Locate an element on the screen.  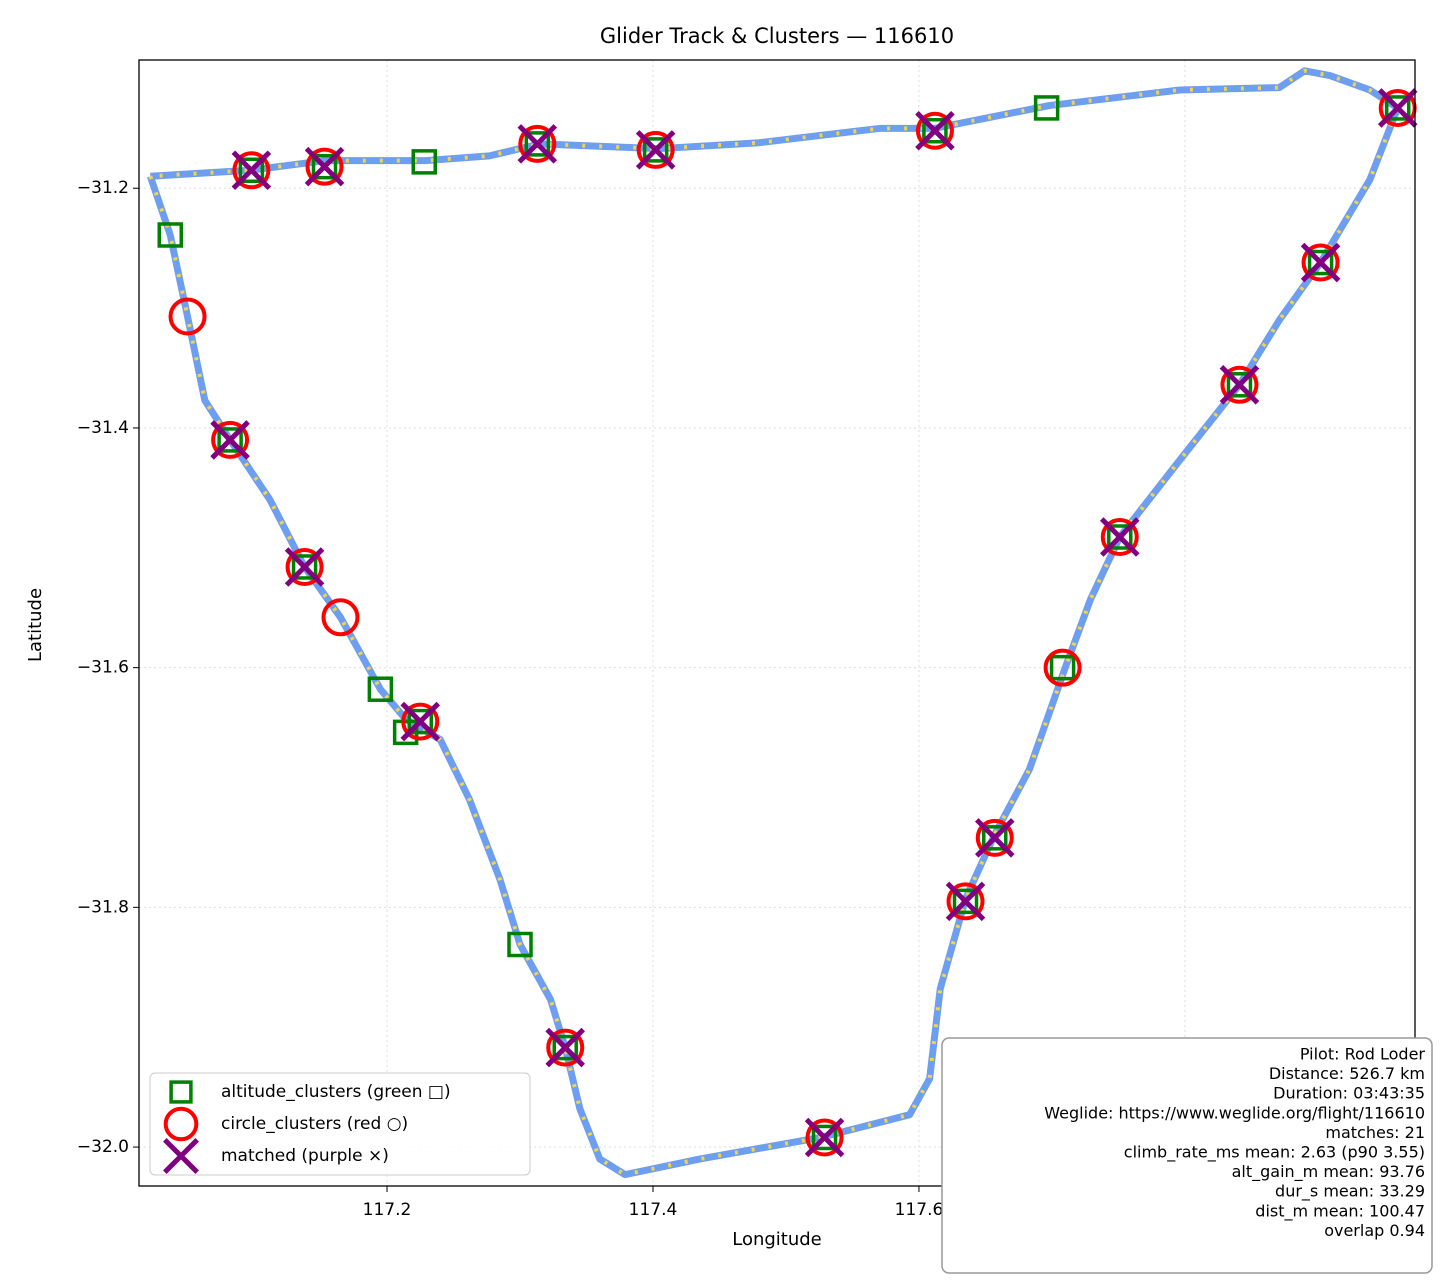
x-tick-label: 117.6 is located at coordinates (919, 1210).